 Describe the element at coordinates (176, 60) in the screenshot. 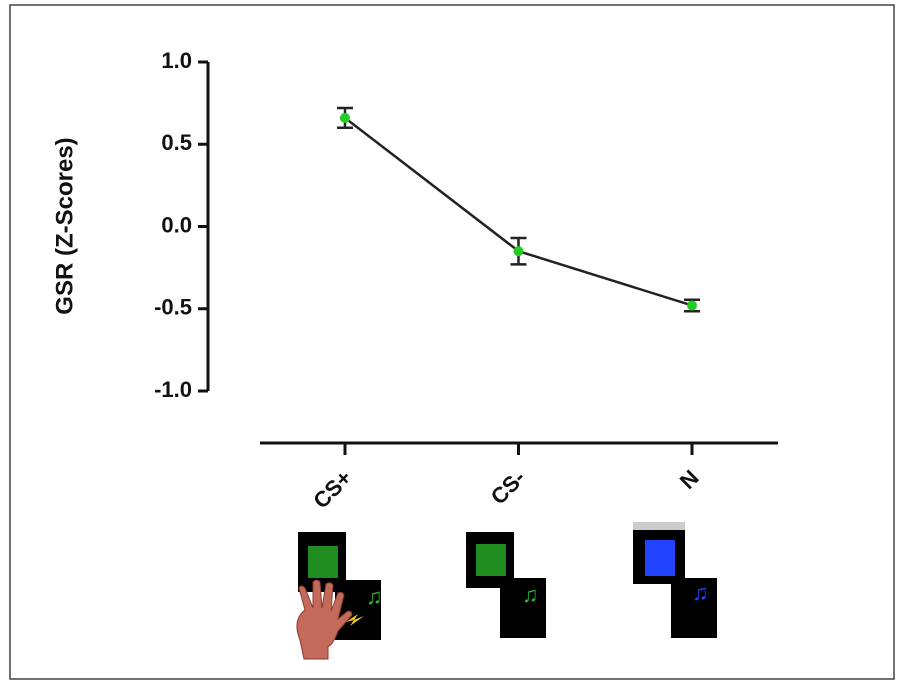

I see `y-tick-label: 1.0` at that location.